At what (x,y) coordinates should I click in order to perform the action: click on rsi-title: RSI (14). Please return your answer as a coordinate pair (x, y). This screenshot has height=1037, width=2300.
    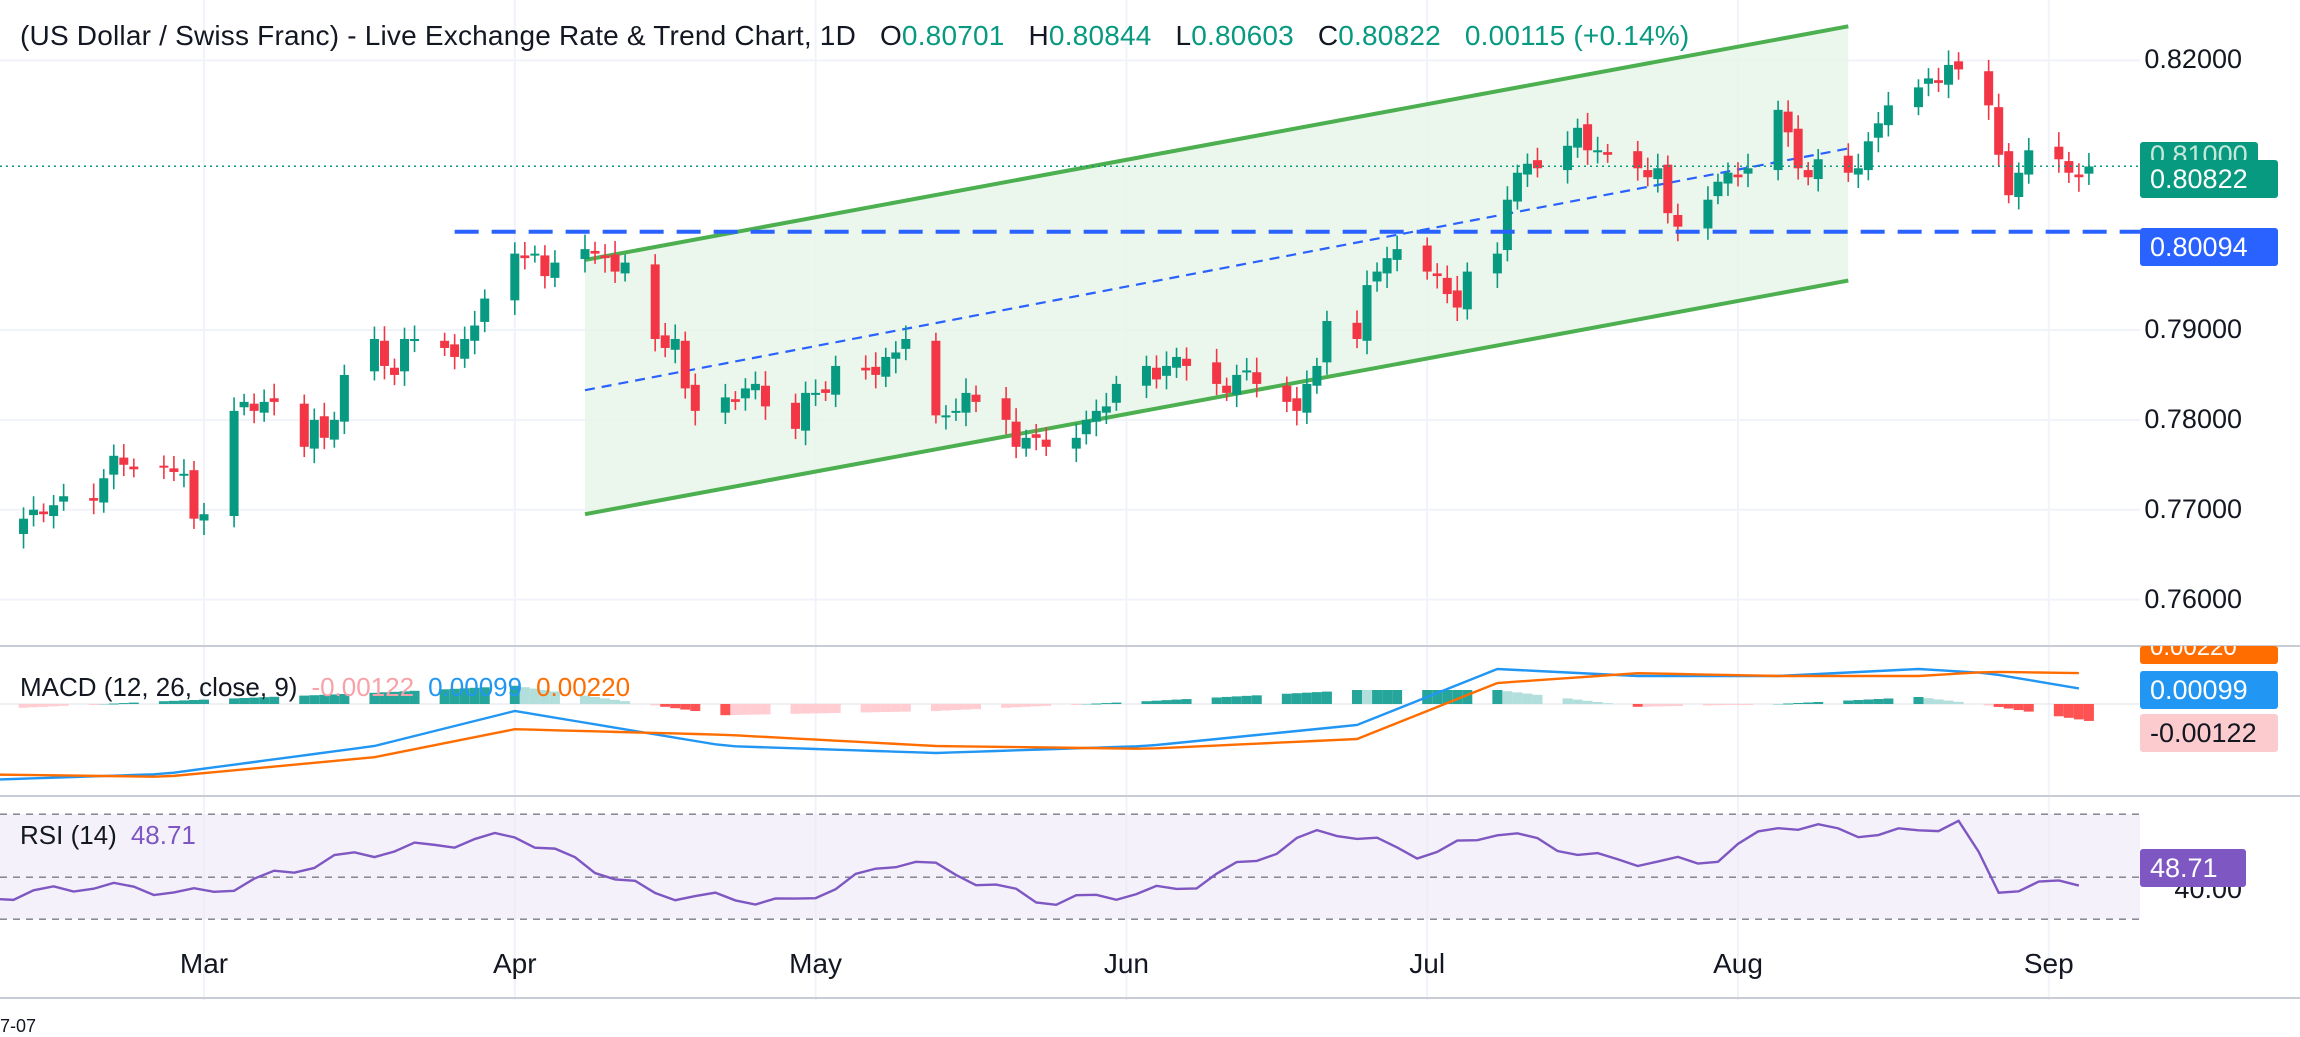
    Looking at the image, I should click on (68, 835).